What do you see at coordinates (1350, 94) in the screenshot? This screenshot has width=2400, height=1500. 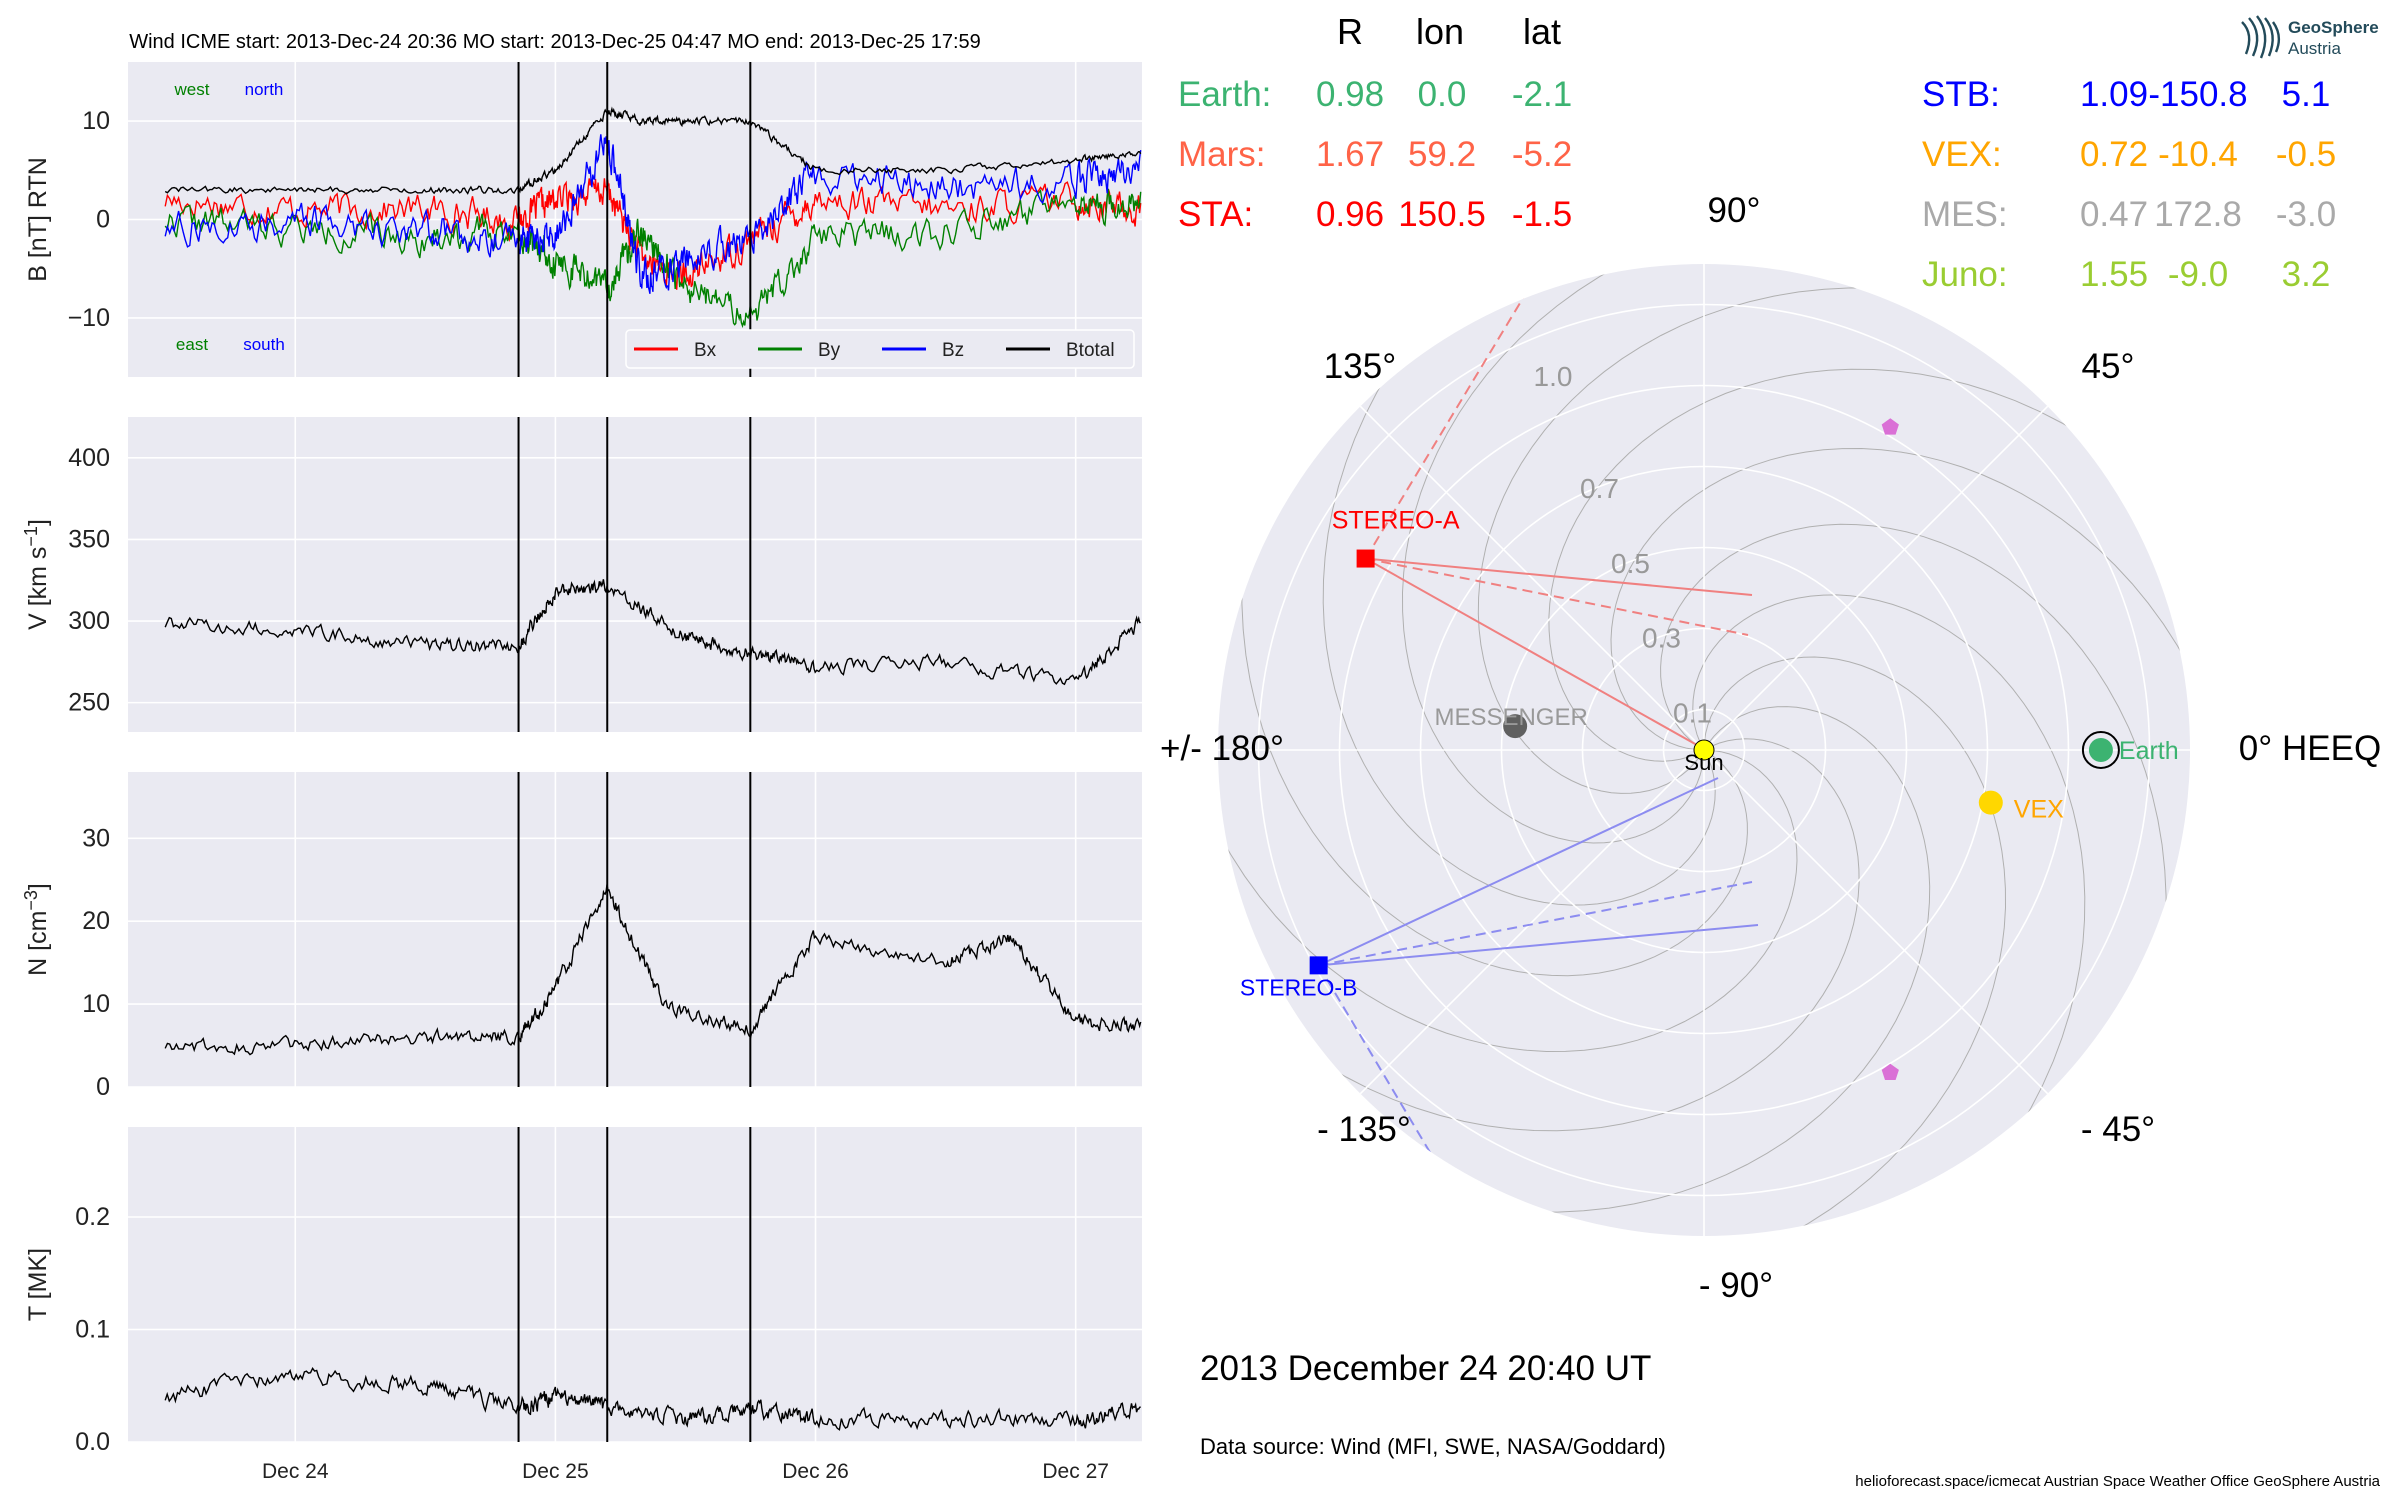 I see `row-r: 0.98` at bounding box center [1350, 94].